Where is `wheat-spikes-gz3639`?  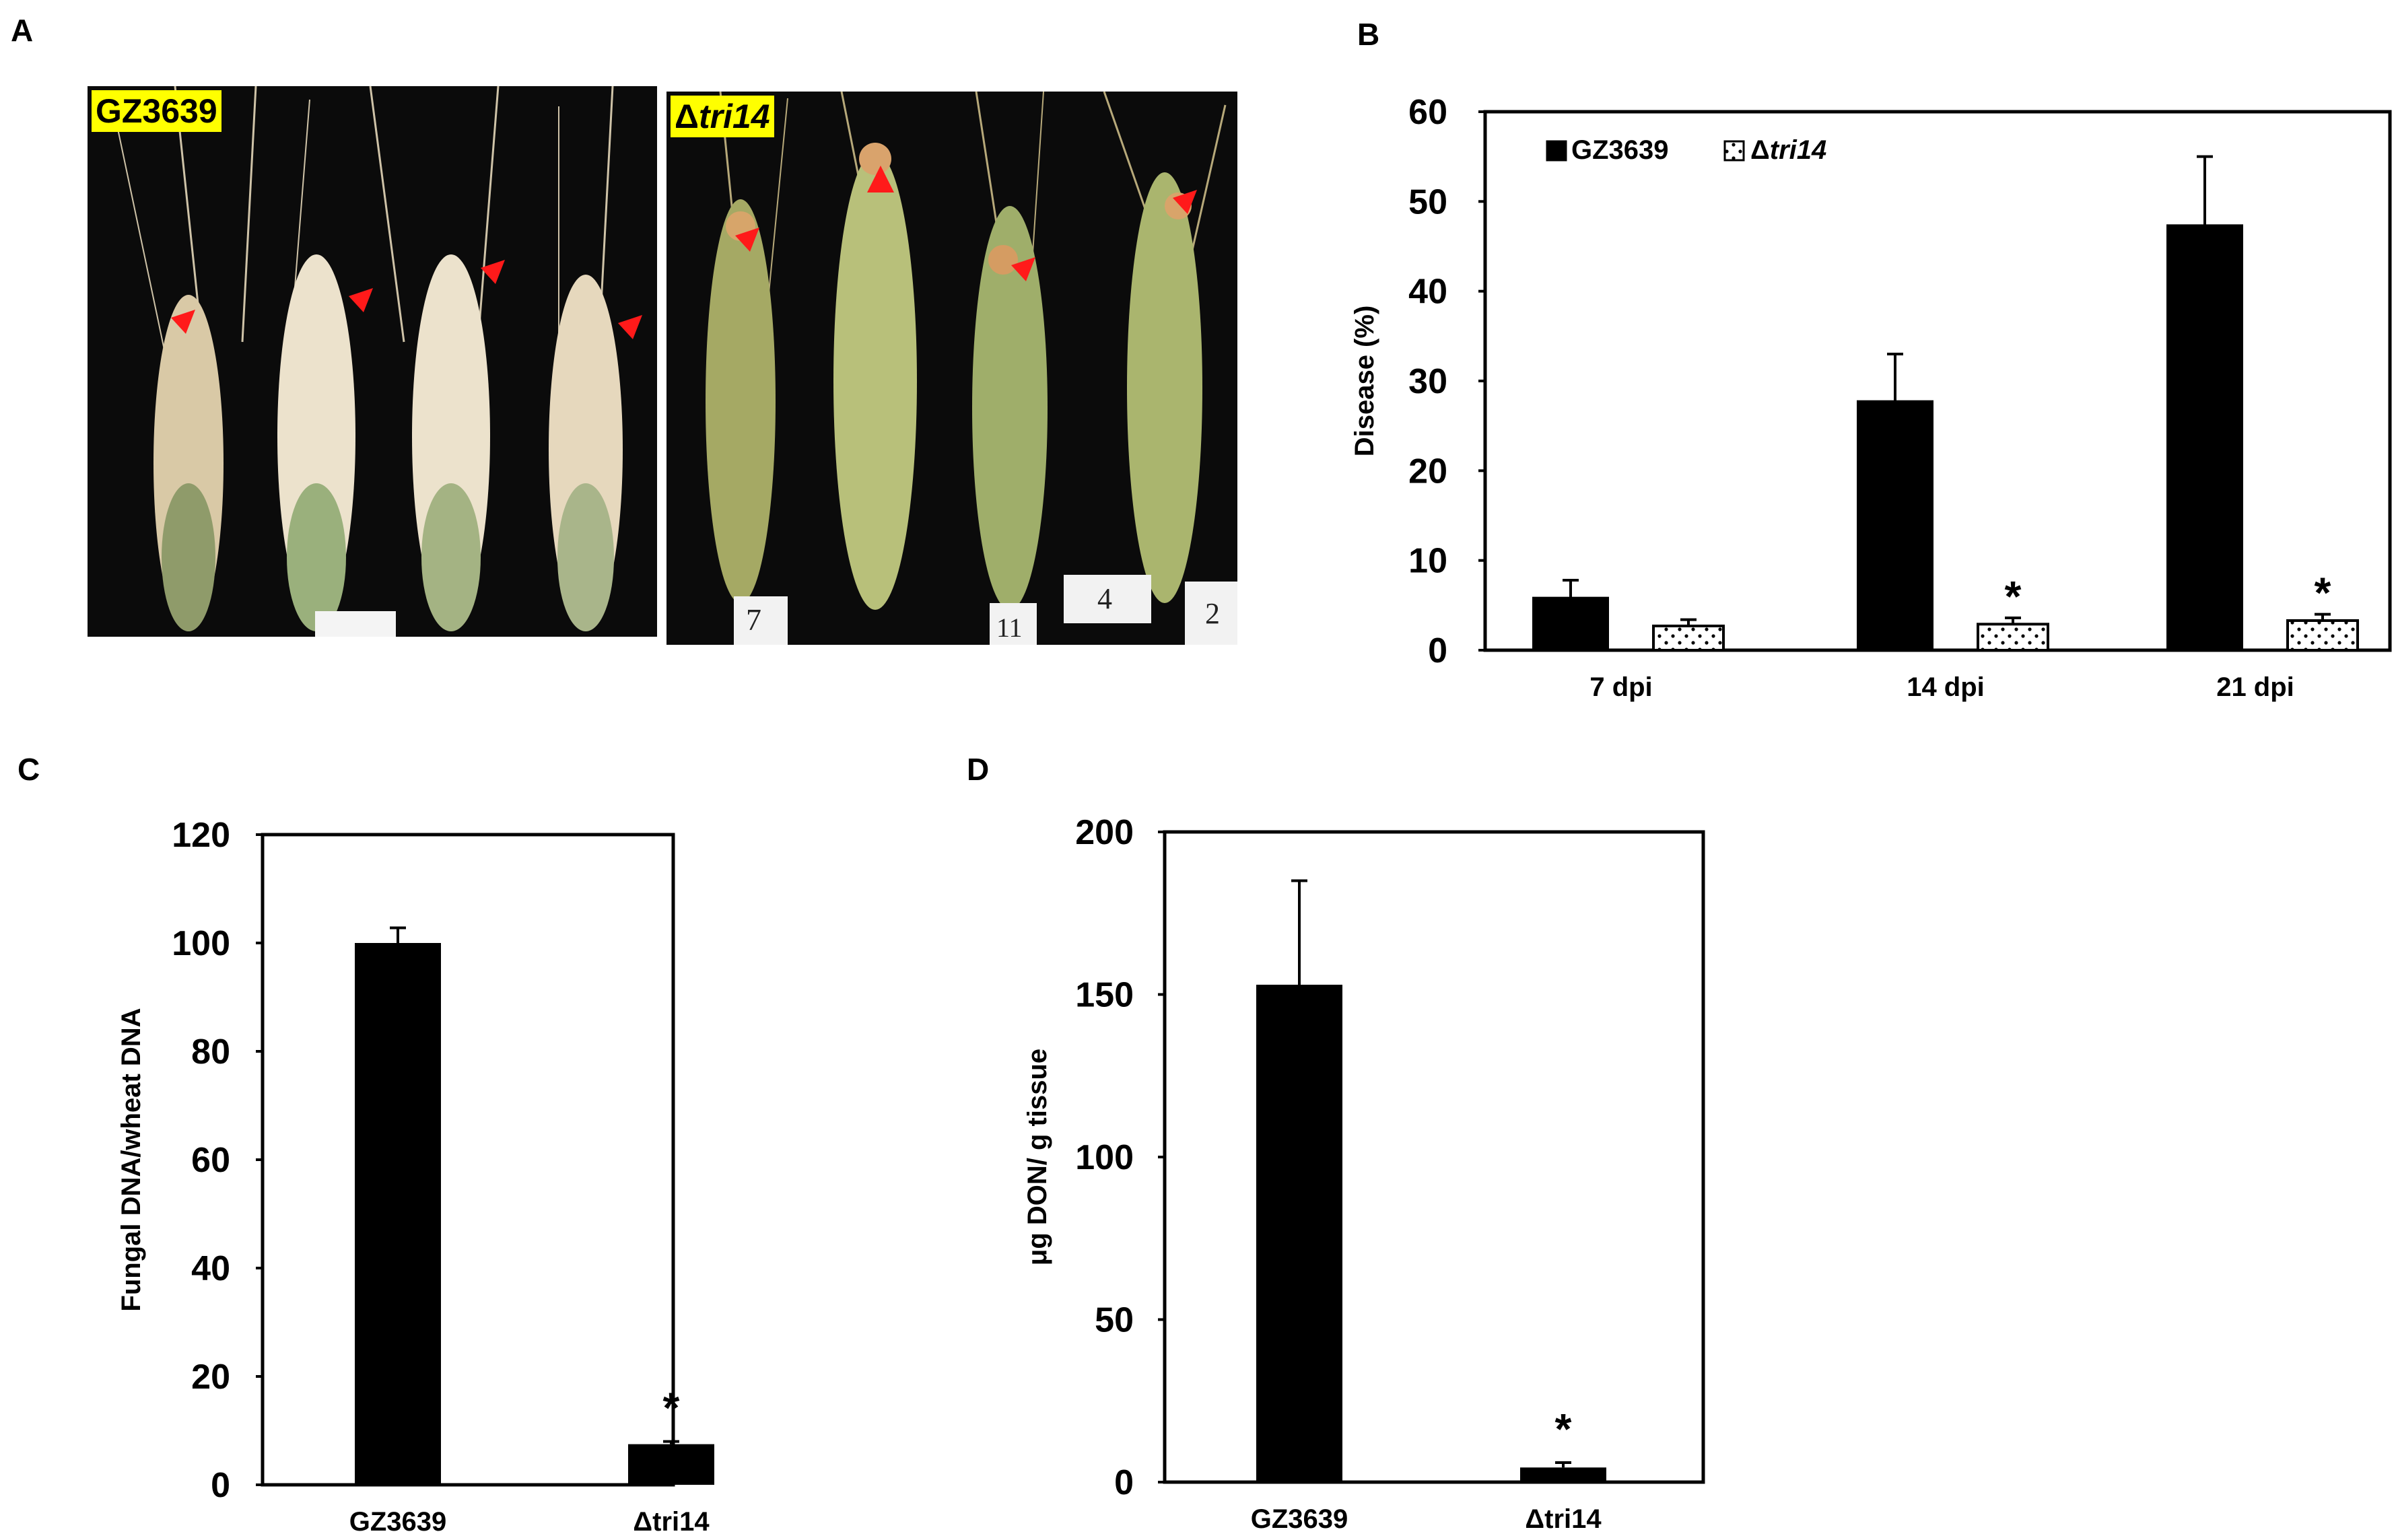 wheat-spikes-gz3639 is located at coordinates (378, 362).